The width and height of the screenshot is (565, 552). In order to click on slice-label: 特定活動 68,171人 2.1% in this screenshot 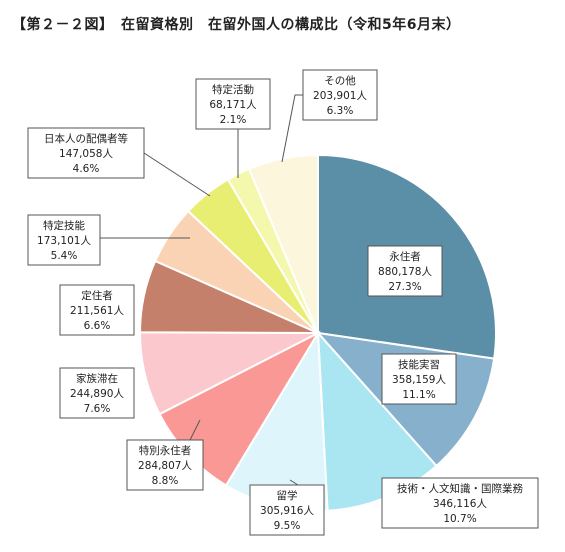, I will do `click(233, 104)`.